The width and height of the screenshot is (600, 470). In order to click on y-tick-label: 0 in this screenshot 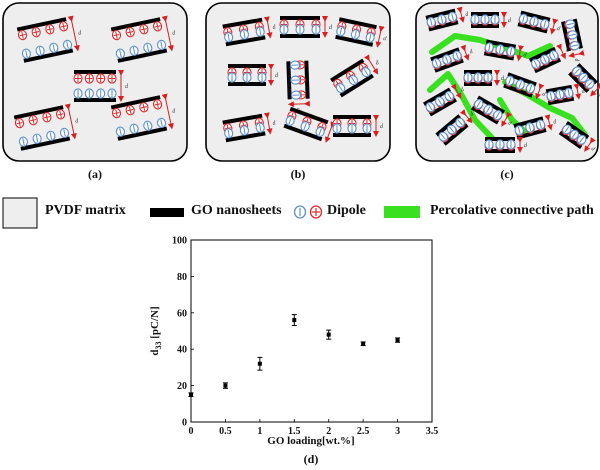, I will do `click(184, 423)`.